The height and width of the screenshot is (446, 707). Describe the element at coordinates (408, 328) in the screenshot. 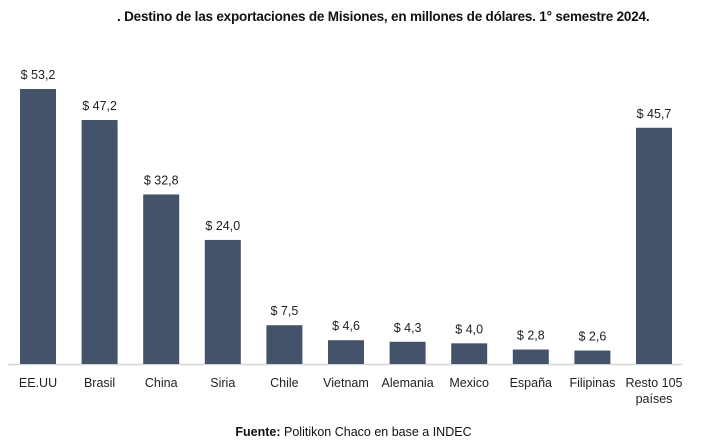

I see `data-label-6: $ 4,3` at that location.